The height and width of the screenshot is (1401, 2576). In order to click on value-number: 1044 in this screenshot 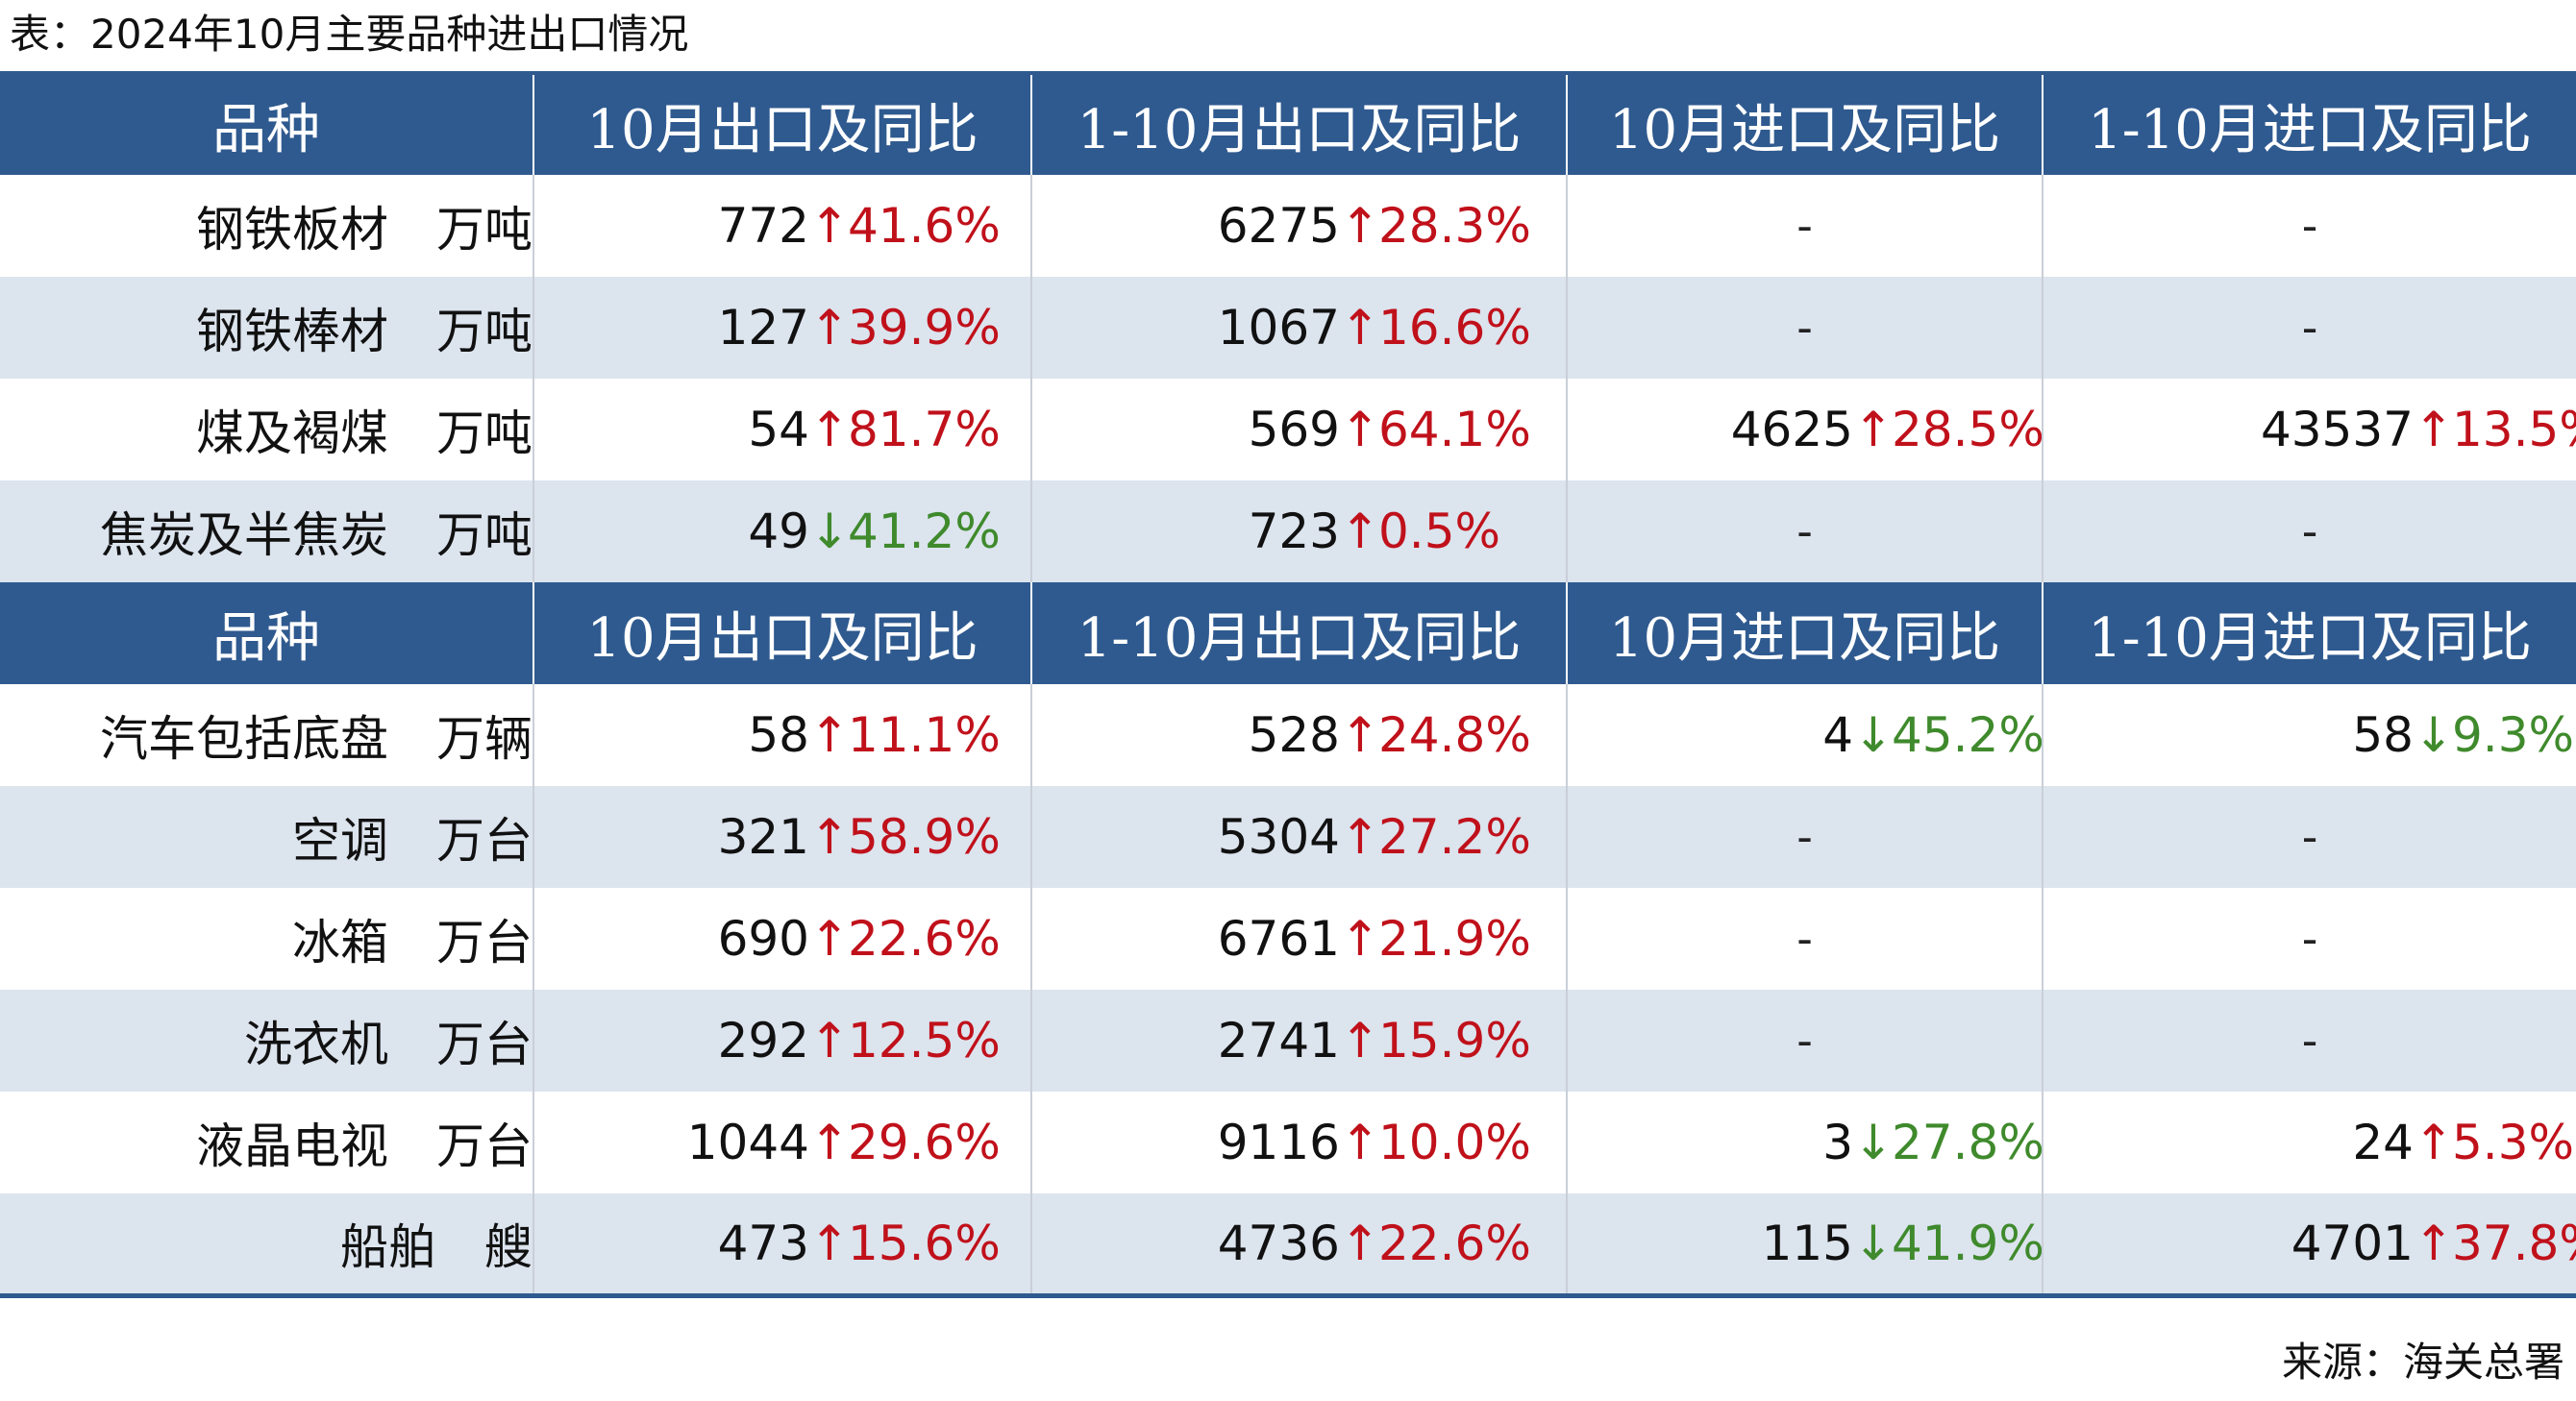, I will do `click(747, 1142)`.